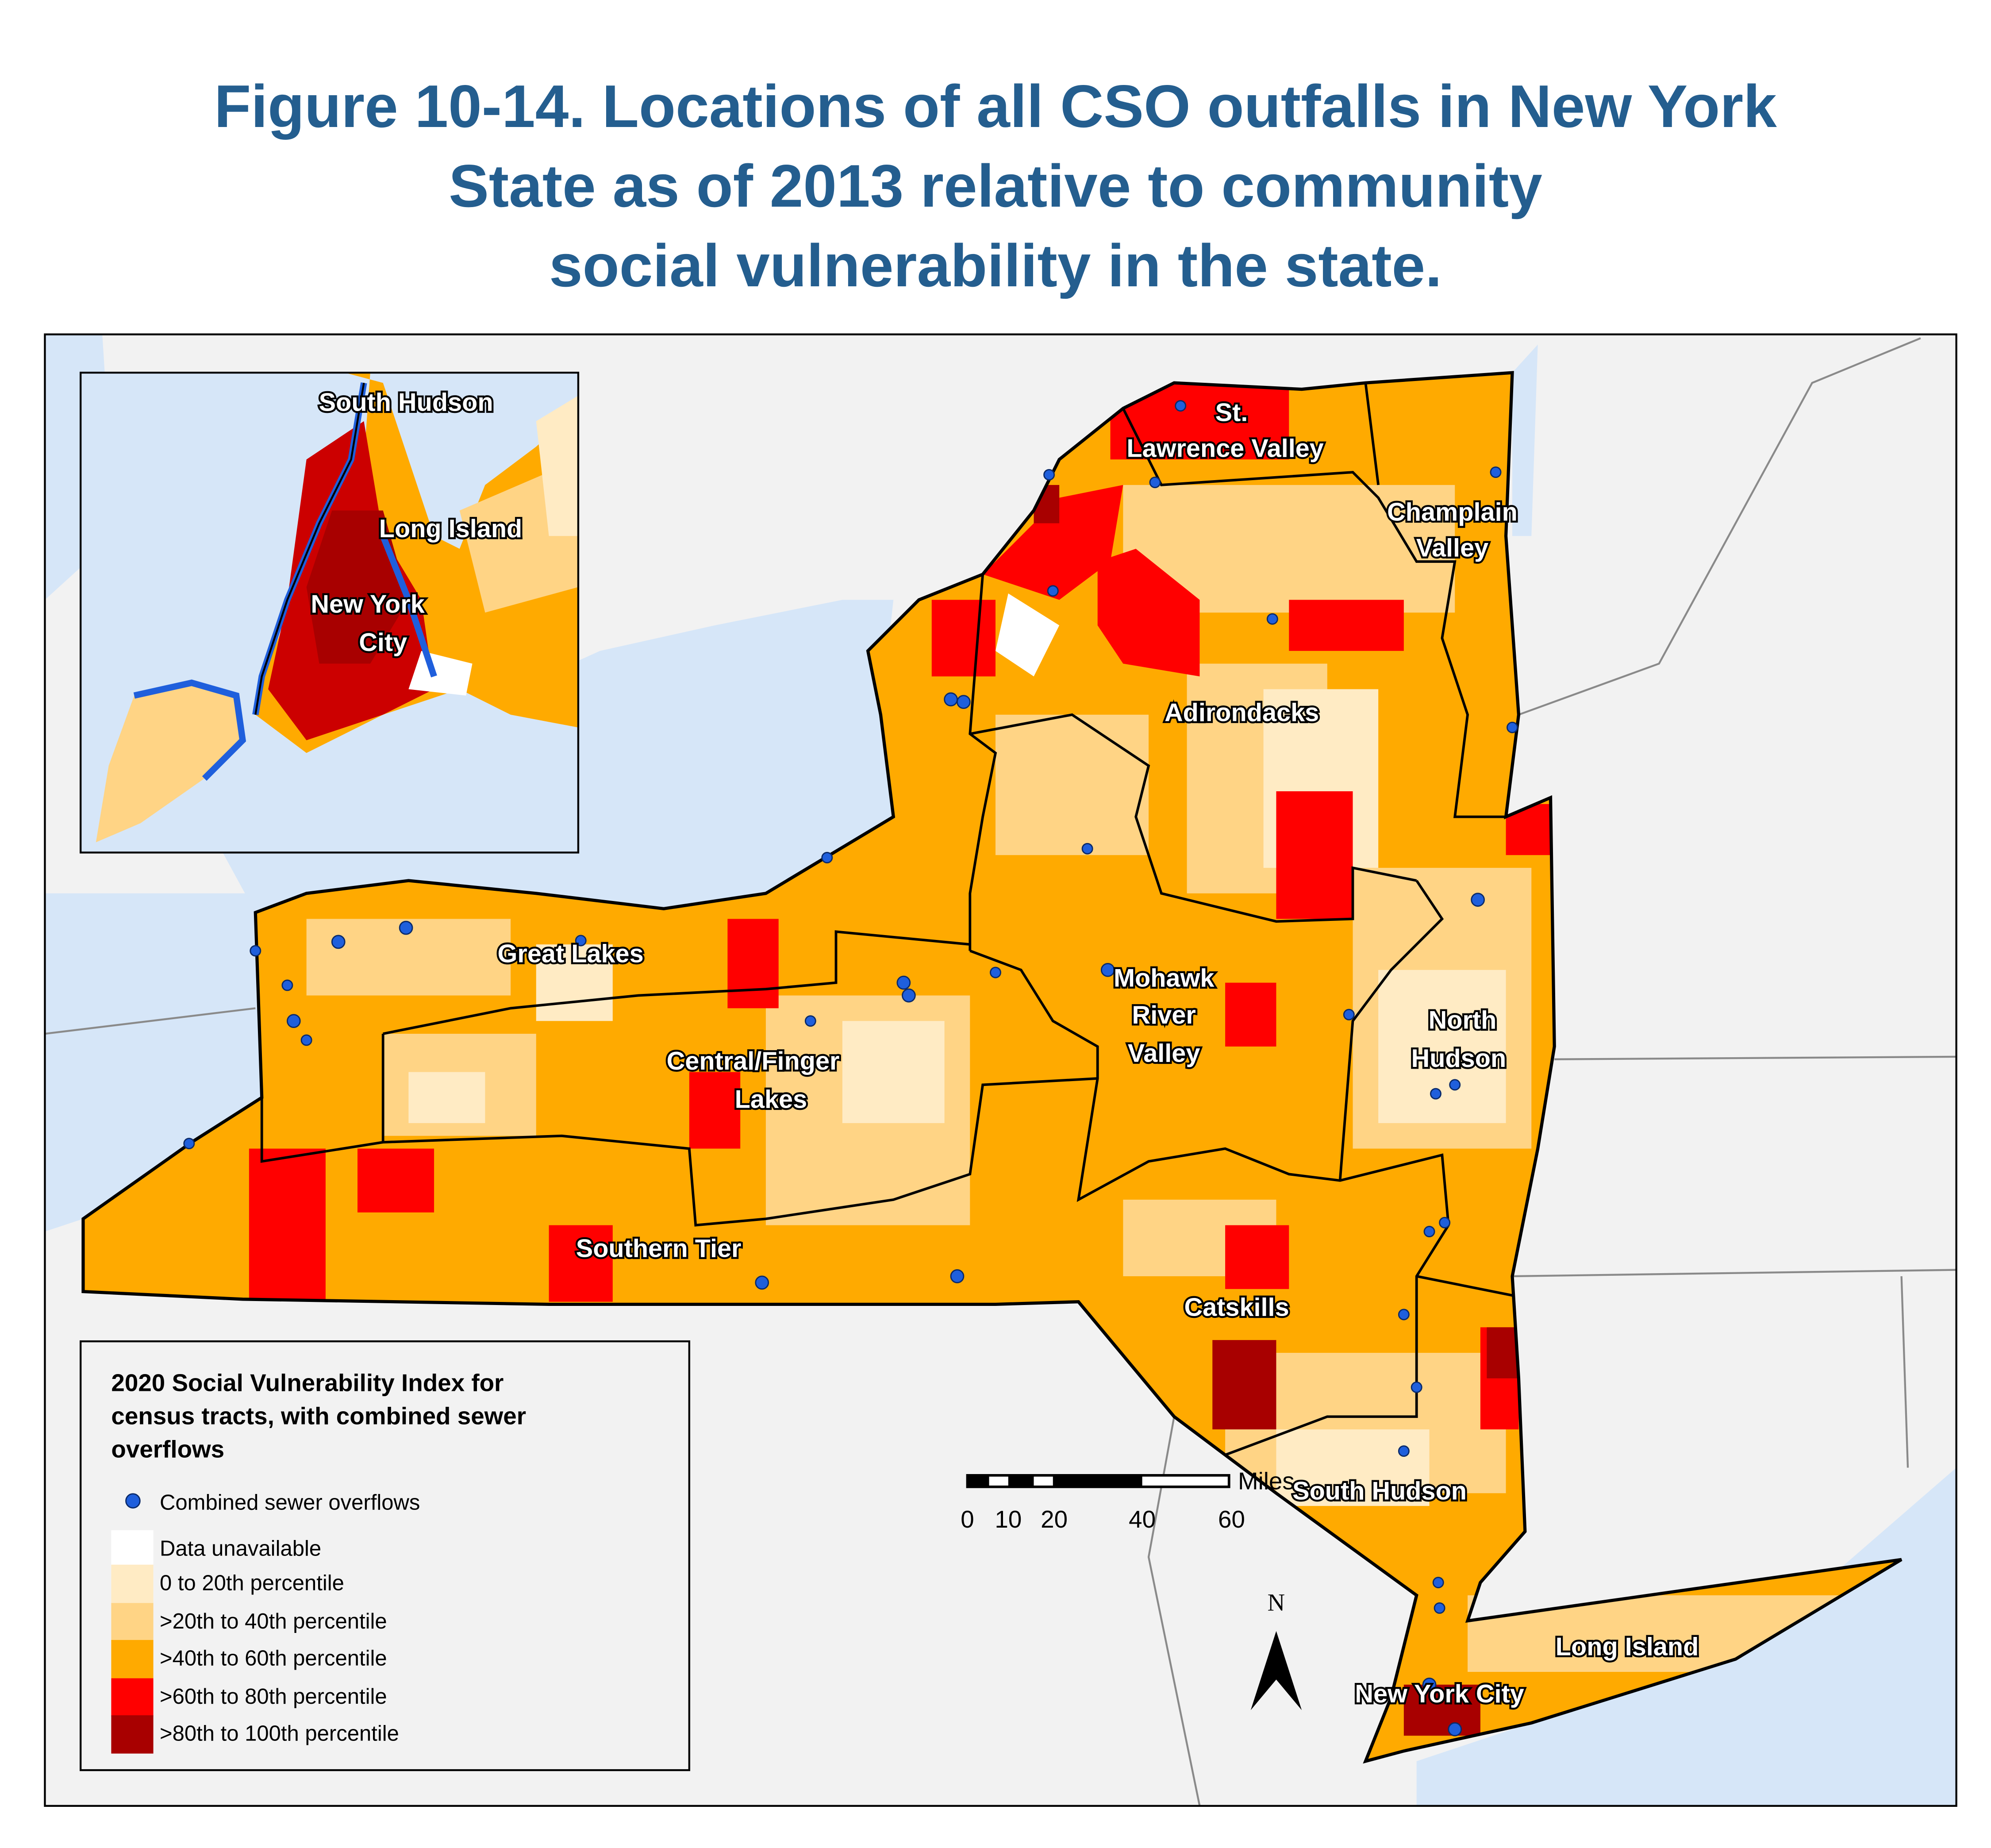  What do you see at coordinates (1459, 1058) in the screenshot?
I see `label-north-hudson-2: Hudson` at bounding box center [1459, 1058].